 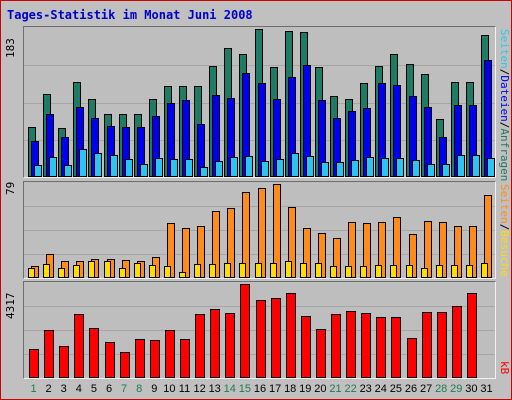 What do you see at coordinates (229, 389) in the screenshot?
I see `day-label: 14` at bounding box center [229, 389].